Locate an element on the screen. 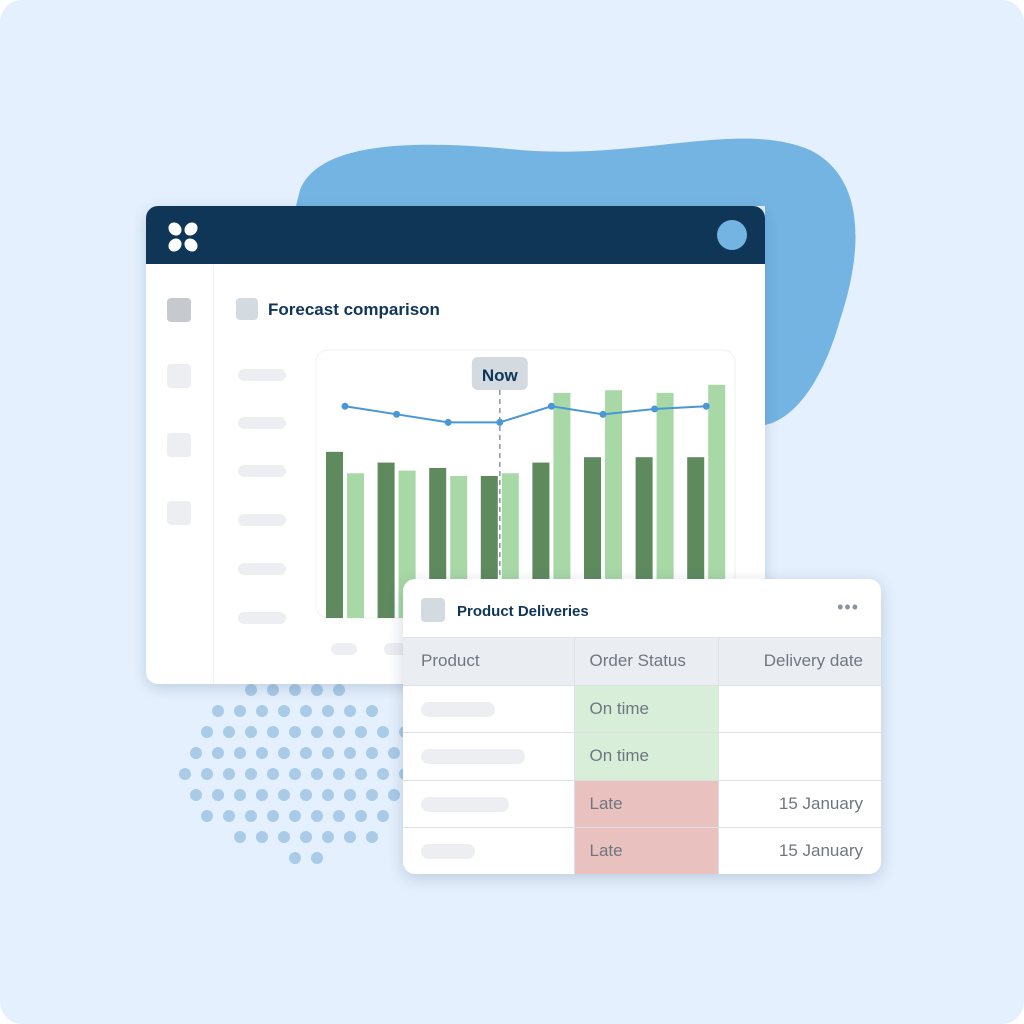 This screenshot has width=1024, height=1024. now-badge is located at coordinates (499, 373).